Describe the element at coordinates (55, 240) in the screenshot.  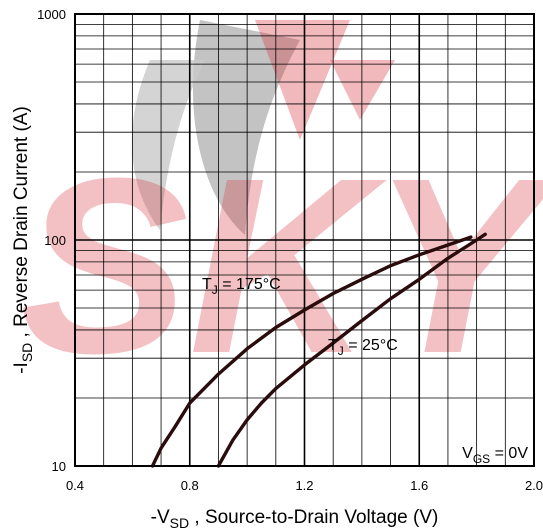
I see `y-tick-label: 100` at that location.